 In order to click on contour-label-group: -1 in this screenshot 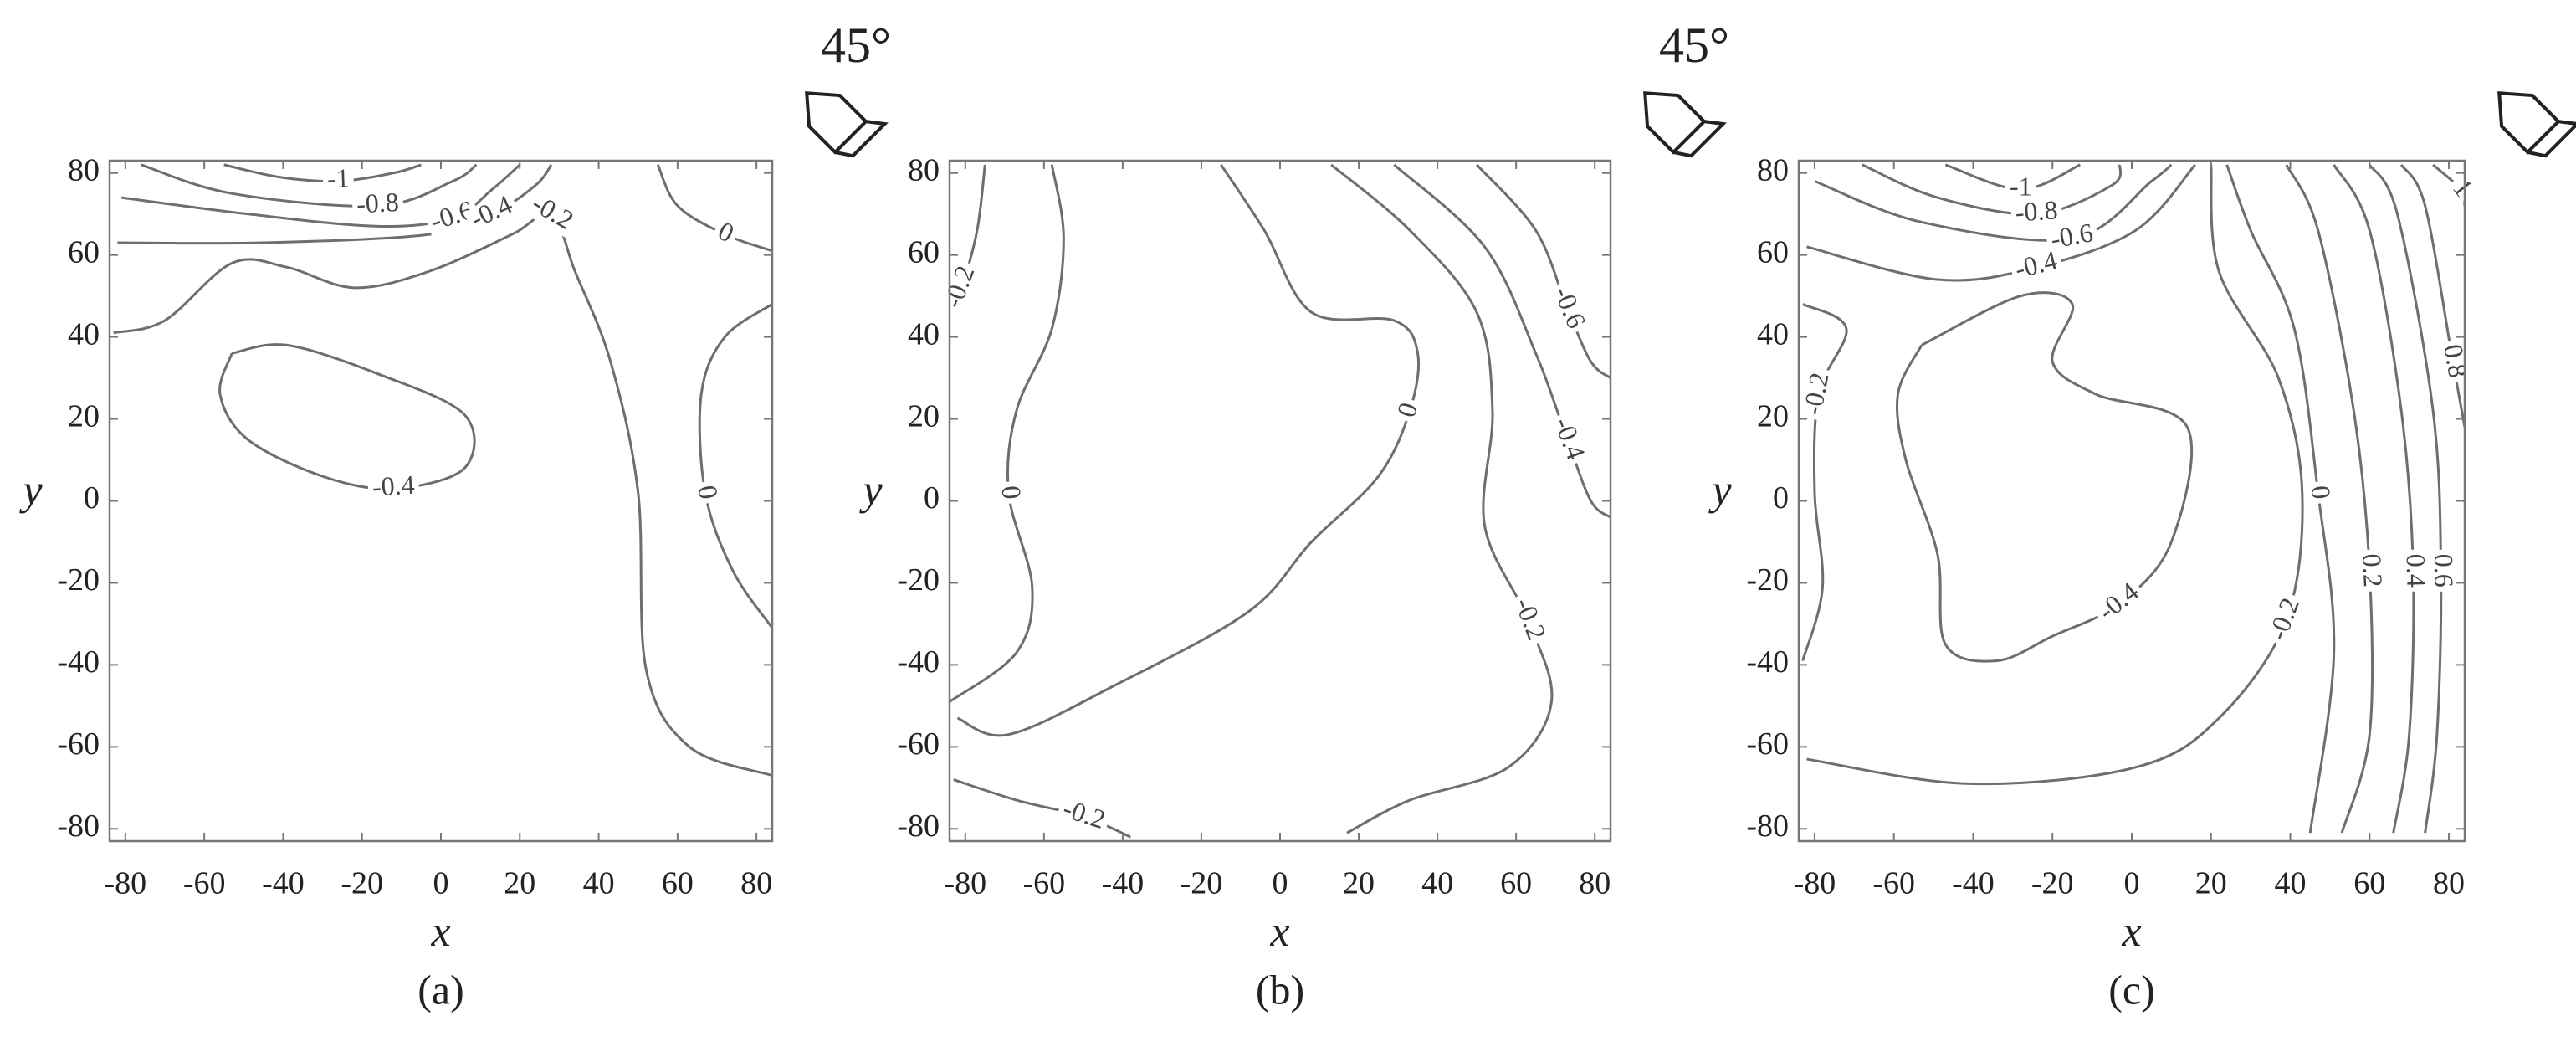, I will do `click(339, 179)`.